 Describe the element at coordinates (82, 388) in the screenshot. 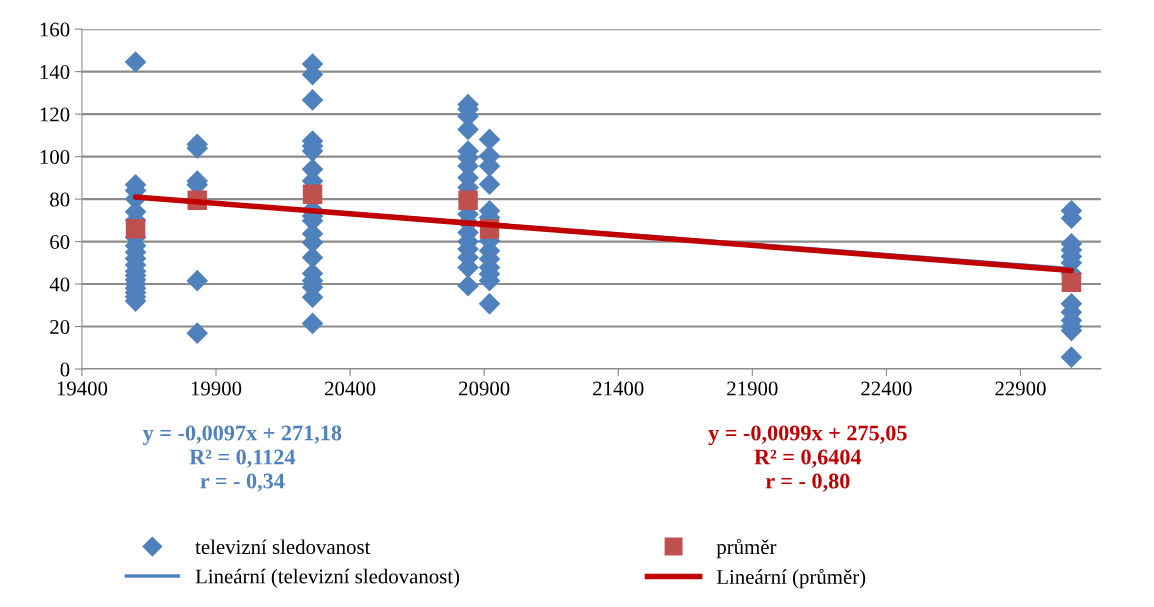

I see `x-tick-label: 19400` at that location.